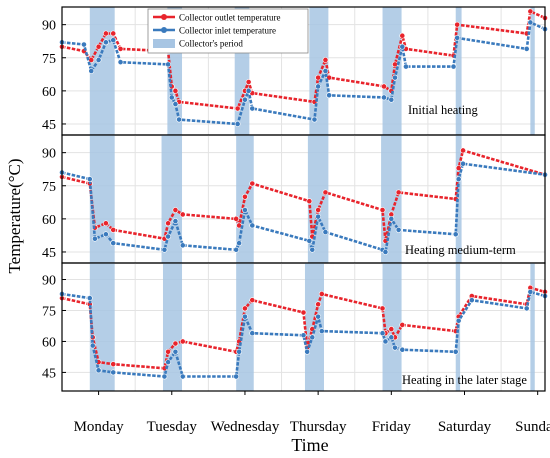  What do you see at coordinates (49, 253) in the screenshot?
I see `y-tick-label: 45` at bounding box center [49, 253].